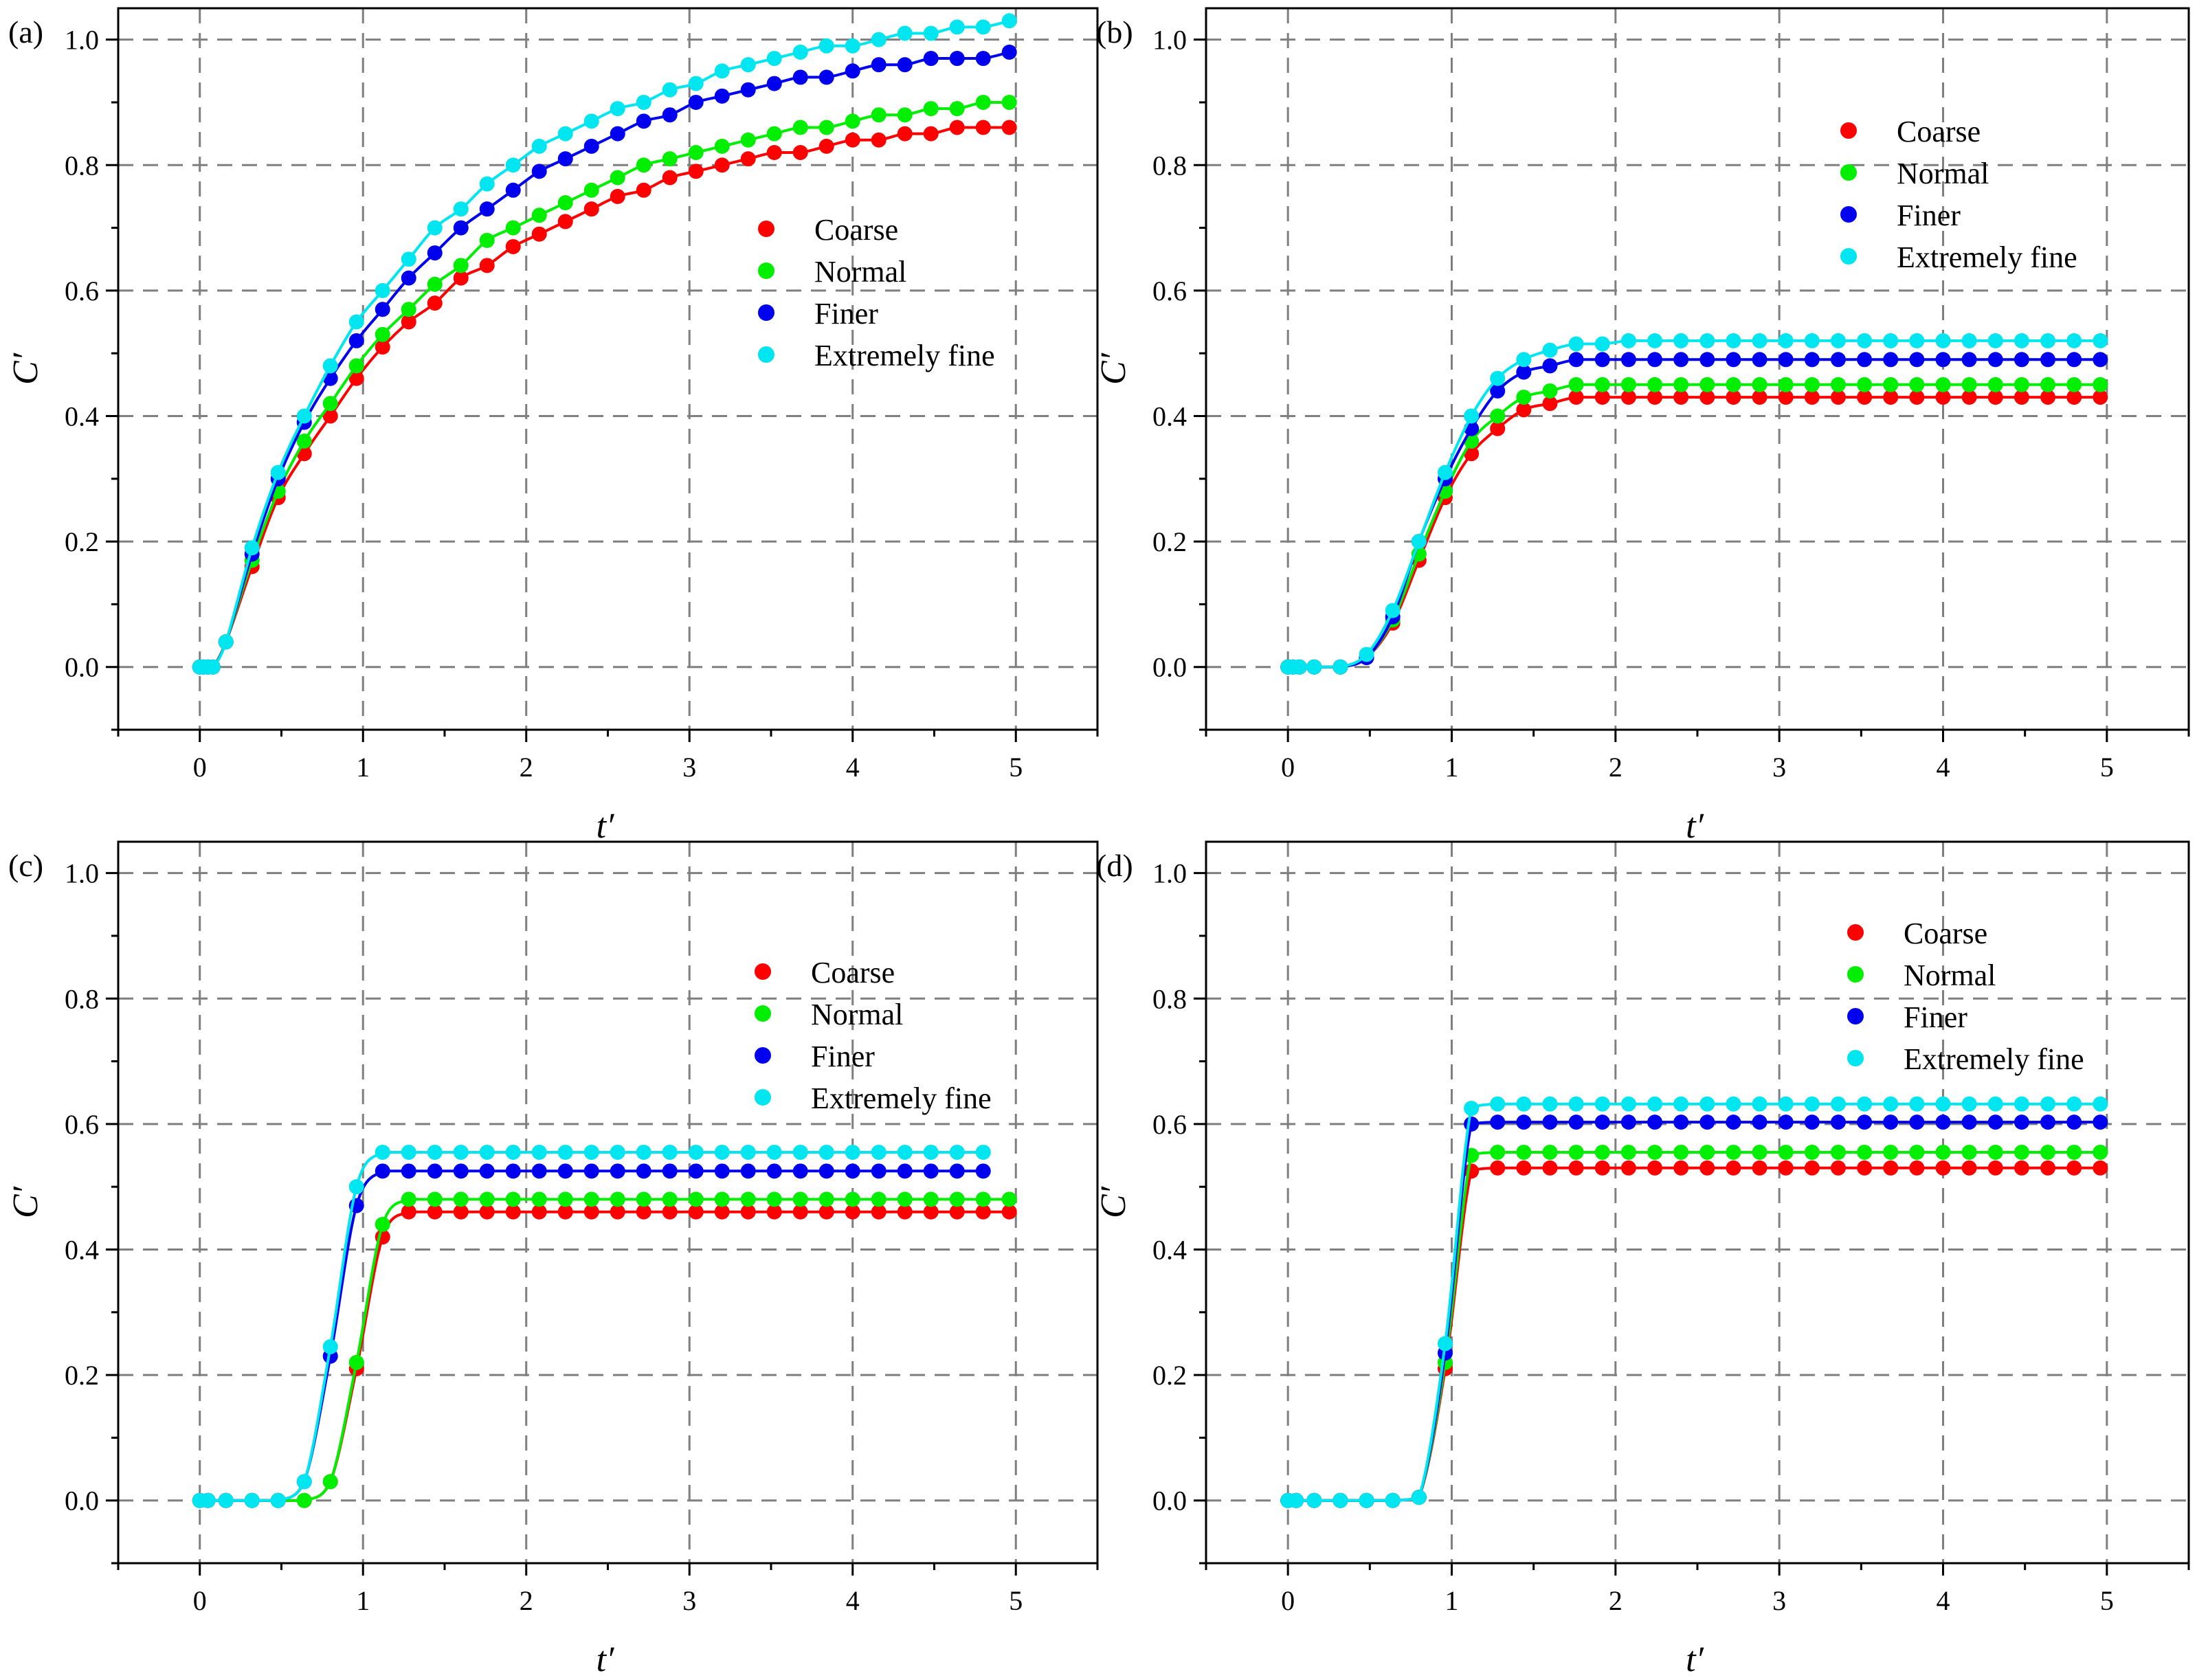 This screenshot has width=2197, height=1680. Describe the element at coordinates (25, 31) in the screenshot. I see `panel-label: (a)` at that location.